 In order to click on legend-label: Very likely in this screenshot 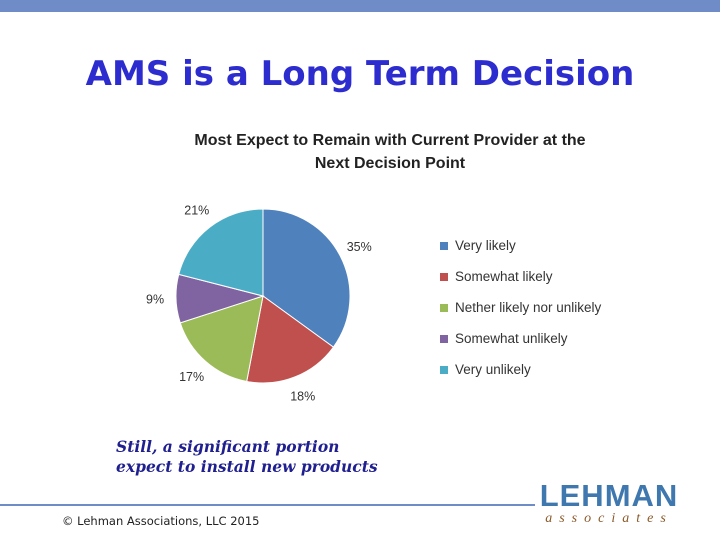, I will do `click(485, 245)`.